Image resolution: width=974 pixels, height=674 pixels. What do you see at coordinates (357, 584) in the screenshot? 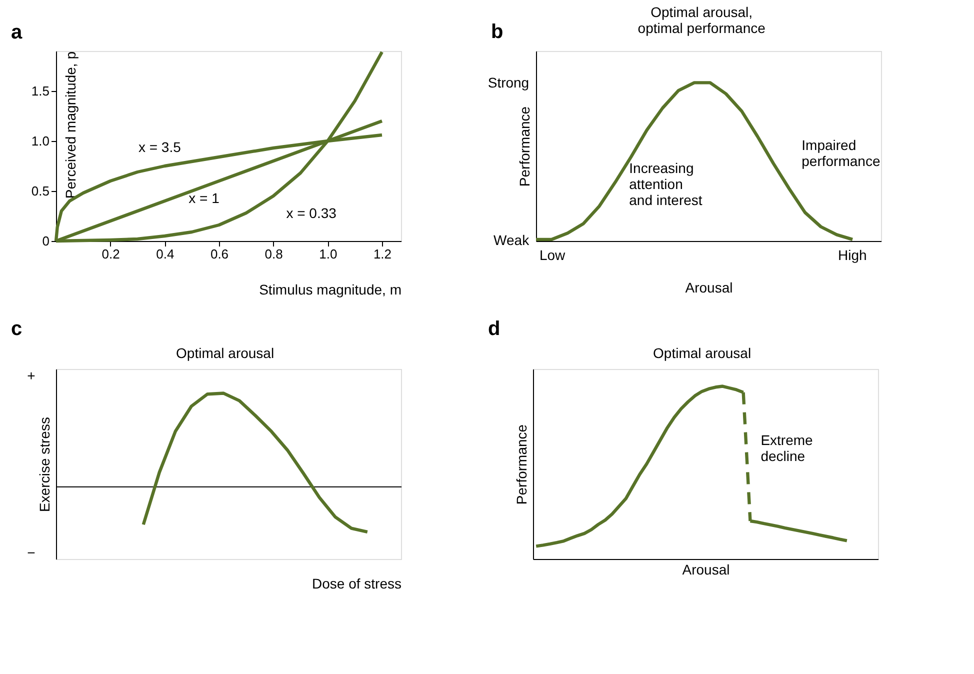
I see `x-axis-title: Dose of stress` at bounding box center [357, 584].